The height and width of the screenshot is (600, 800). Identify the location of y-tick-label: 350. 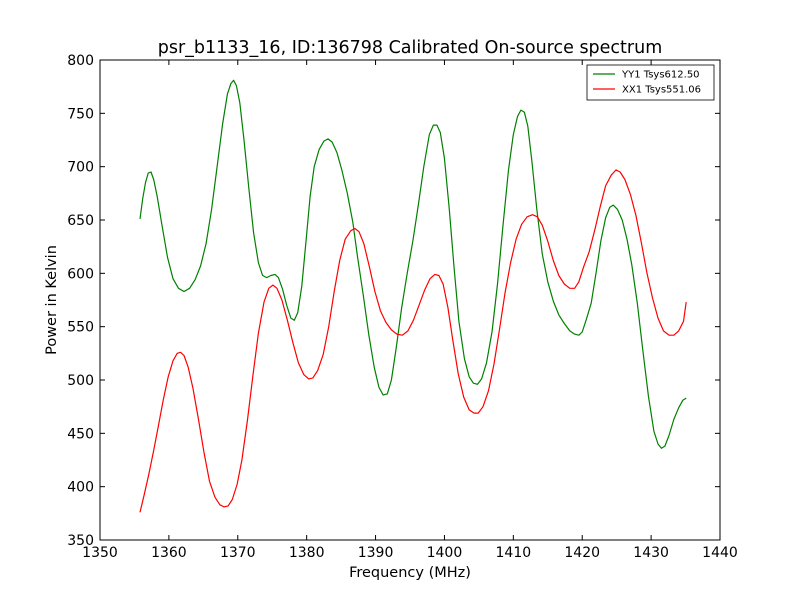
(80, 541).